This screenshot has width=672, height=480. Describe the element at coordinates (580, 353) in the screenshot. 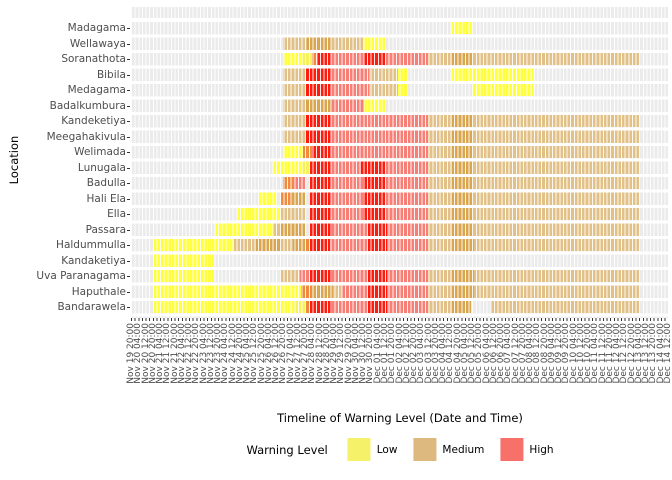

I see `x-tick-label: Dec 10 12:00` at that location.